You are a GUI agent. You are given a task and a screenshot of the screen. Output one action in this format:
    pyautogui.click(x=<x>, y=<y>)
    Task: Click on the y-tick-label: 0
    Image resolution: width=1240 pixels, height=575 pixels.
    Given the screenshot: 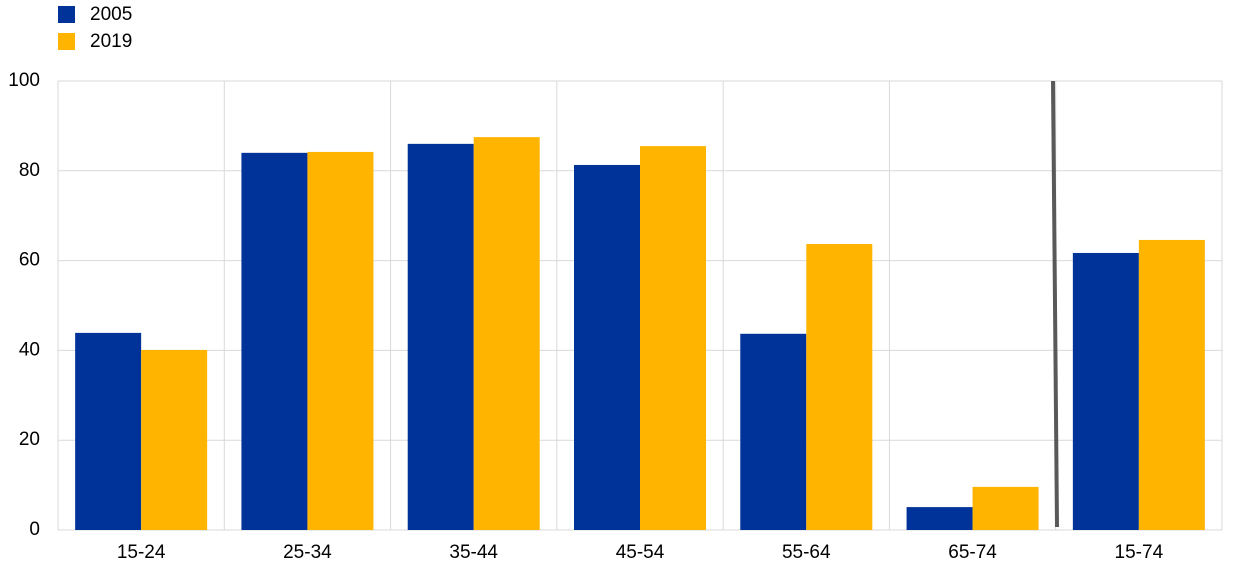 What is the action you would take?
    pyautogui.click(x=34, y=529)
    